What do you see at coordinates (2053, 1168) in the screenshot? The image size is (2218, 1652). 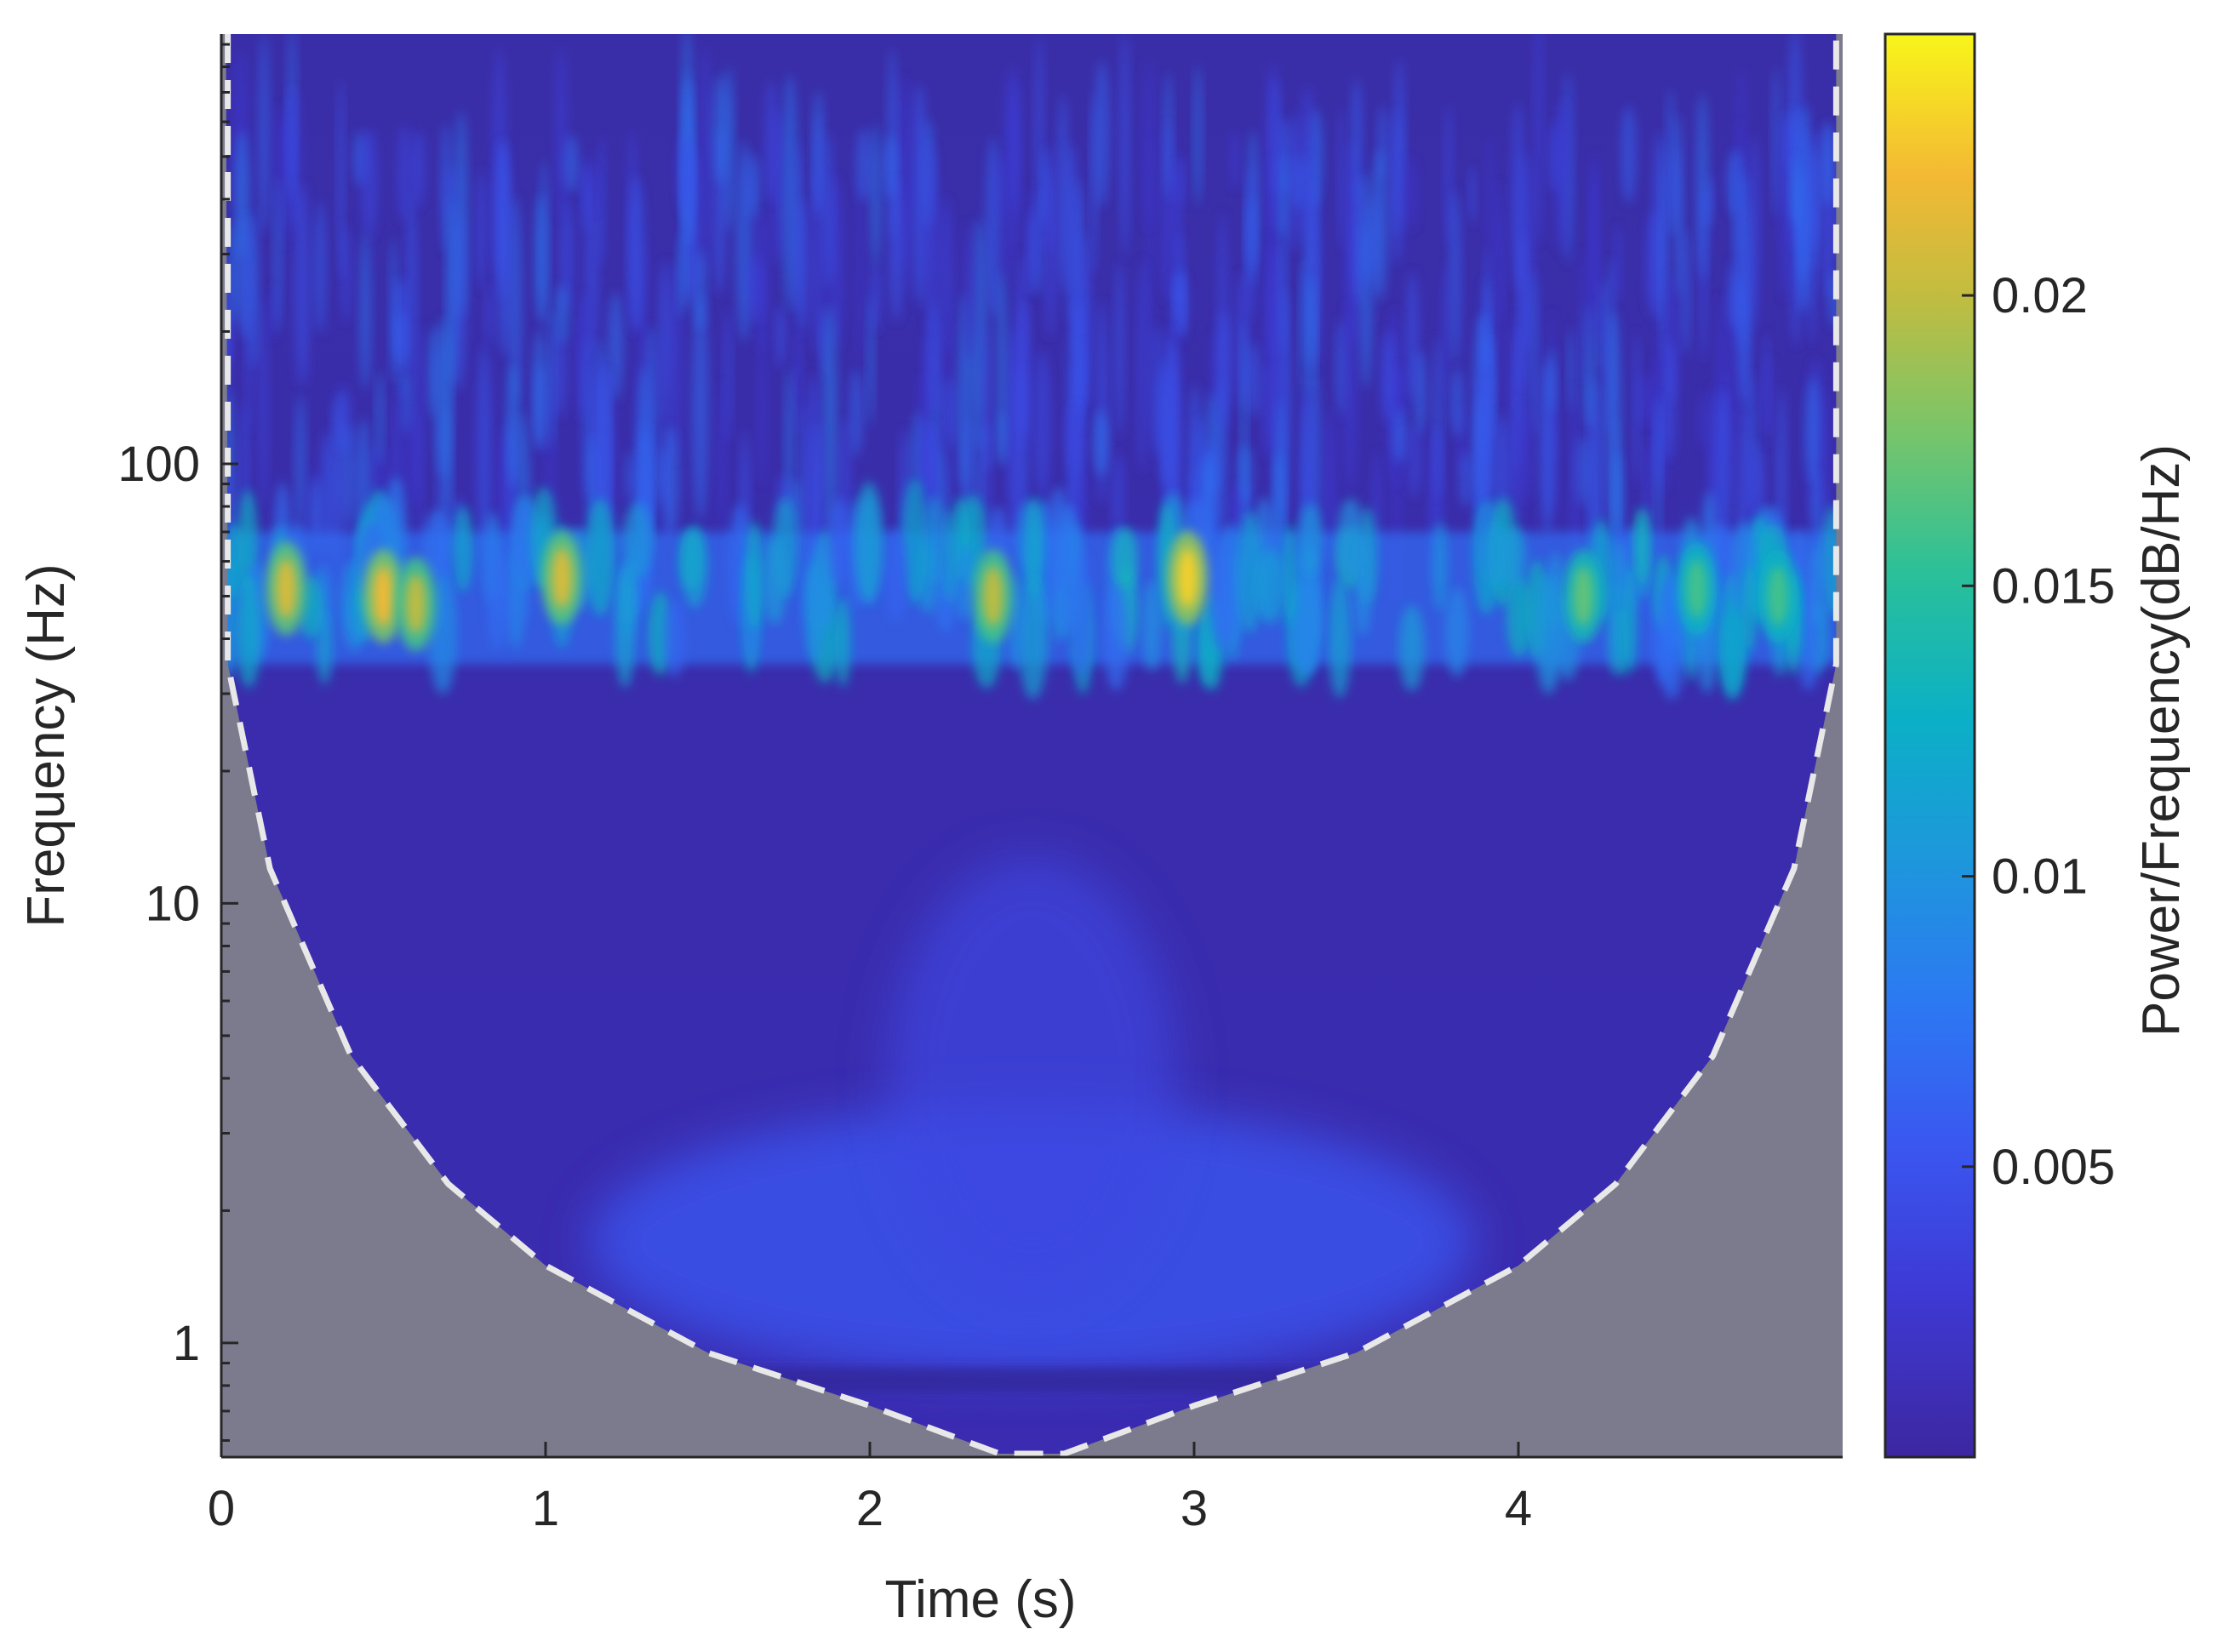 I see `colorbar-tick-label: 0.005` at bounding box center [2053, 1168].